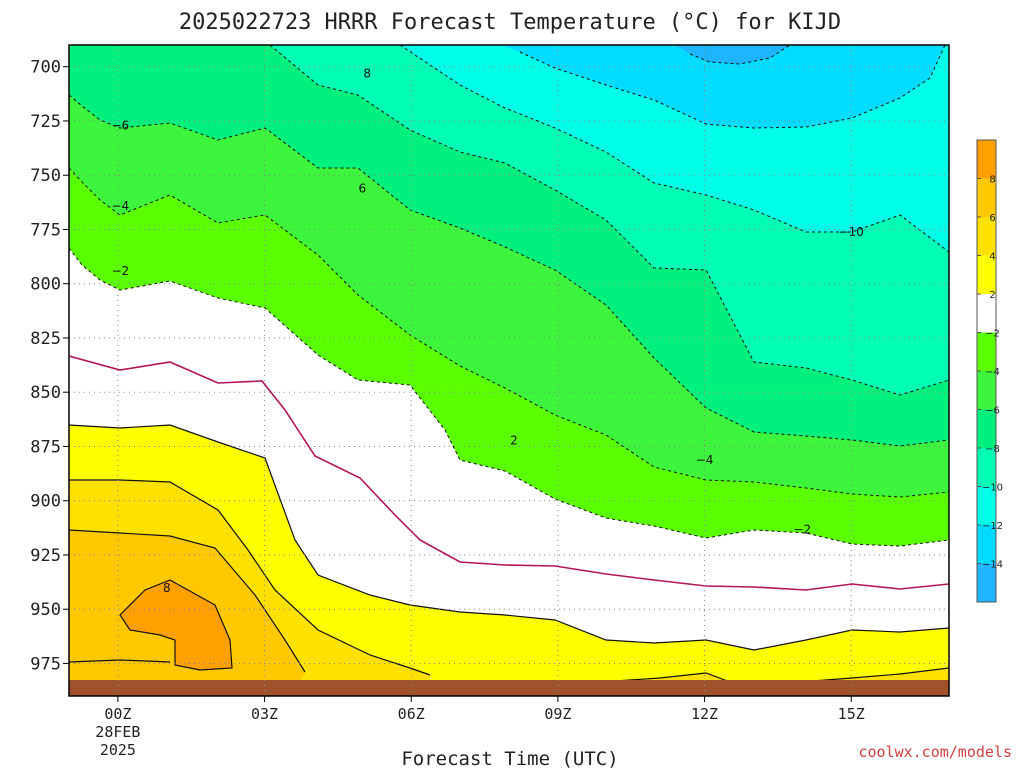  I want to click on x-tick-label-06Z: 06Z, so click(411, 714).